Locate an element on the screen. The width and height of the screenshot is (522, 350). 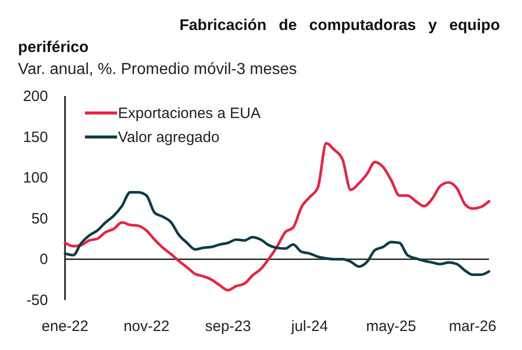
x-tick-label: may-25 is located at coordinates (391, 326).